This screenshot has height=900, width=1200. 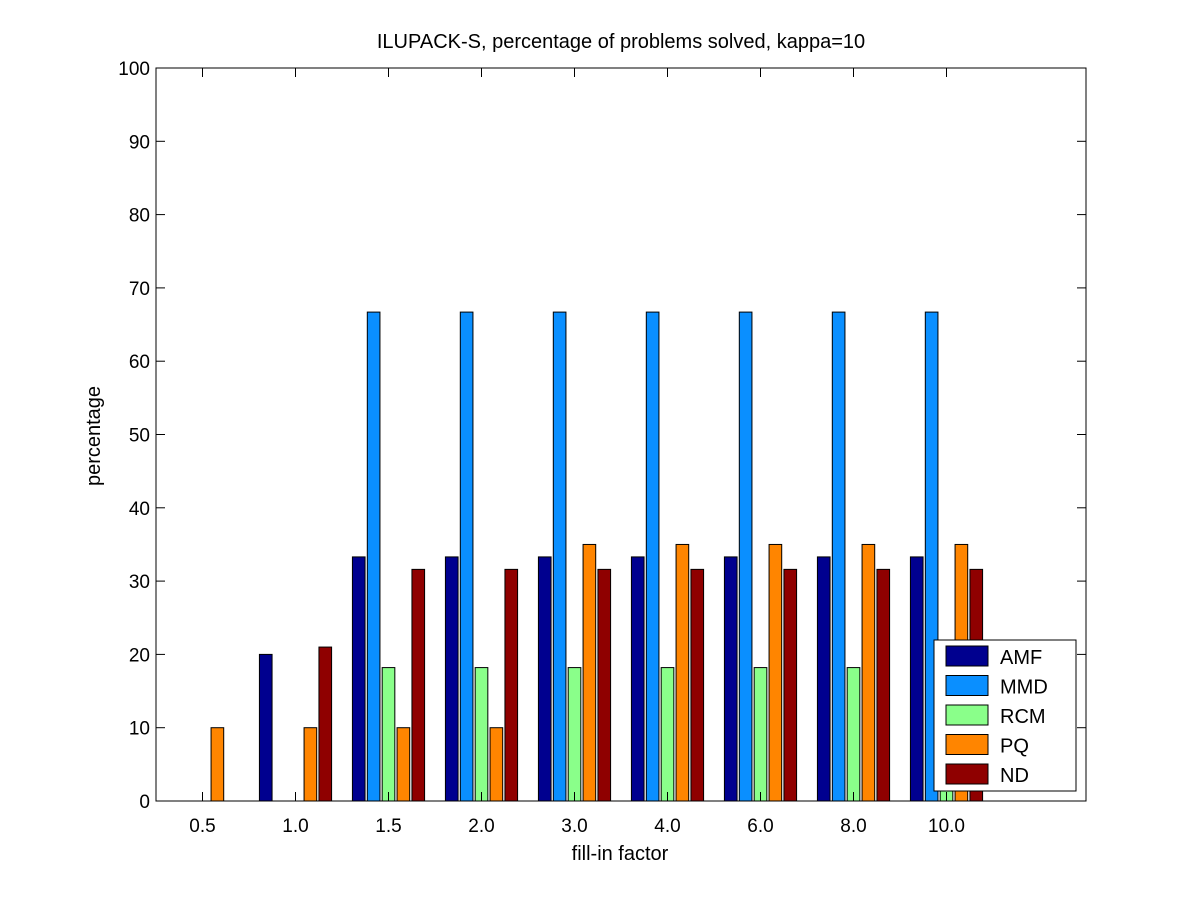 What do you see at coordinates (310, 764) in the screenshot?
I see `bar-pq-1.0` at bounding box center [310, 764].